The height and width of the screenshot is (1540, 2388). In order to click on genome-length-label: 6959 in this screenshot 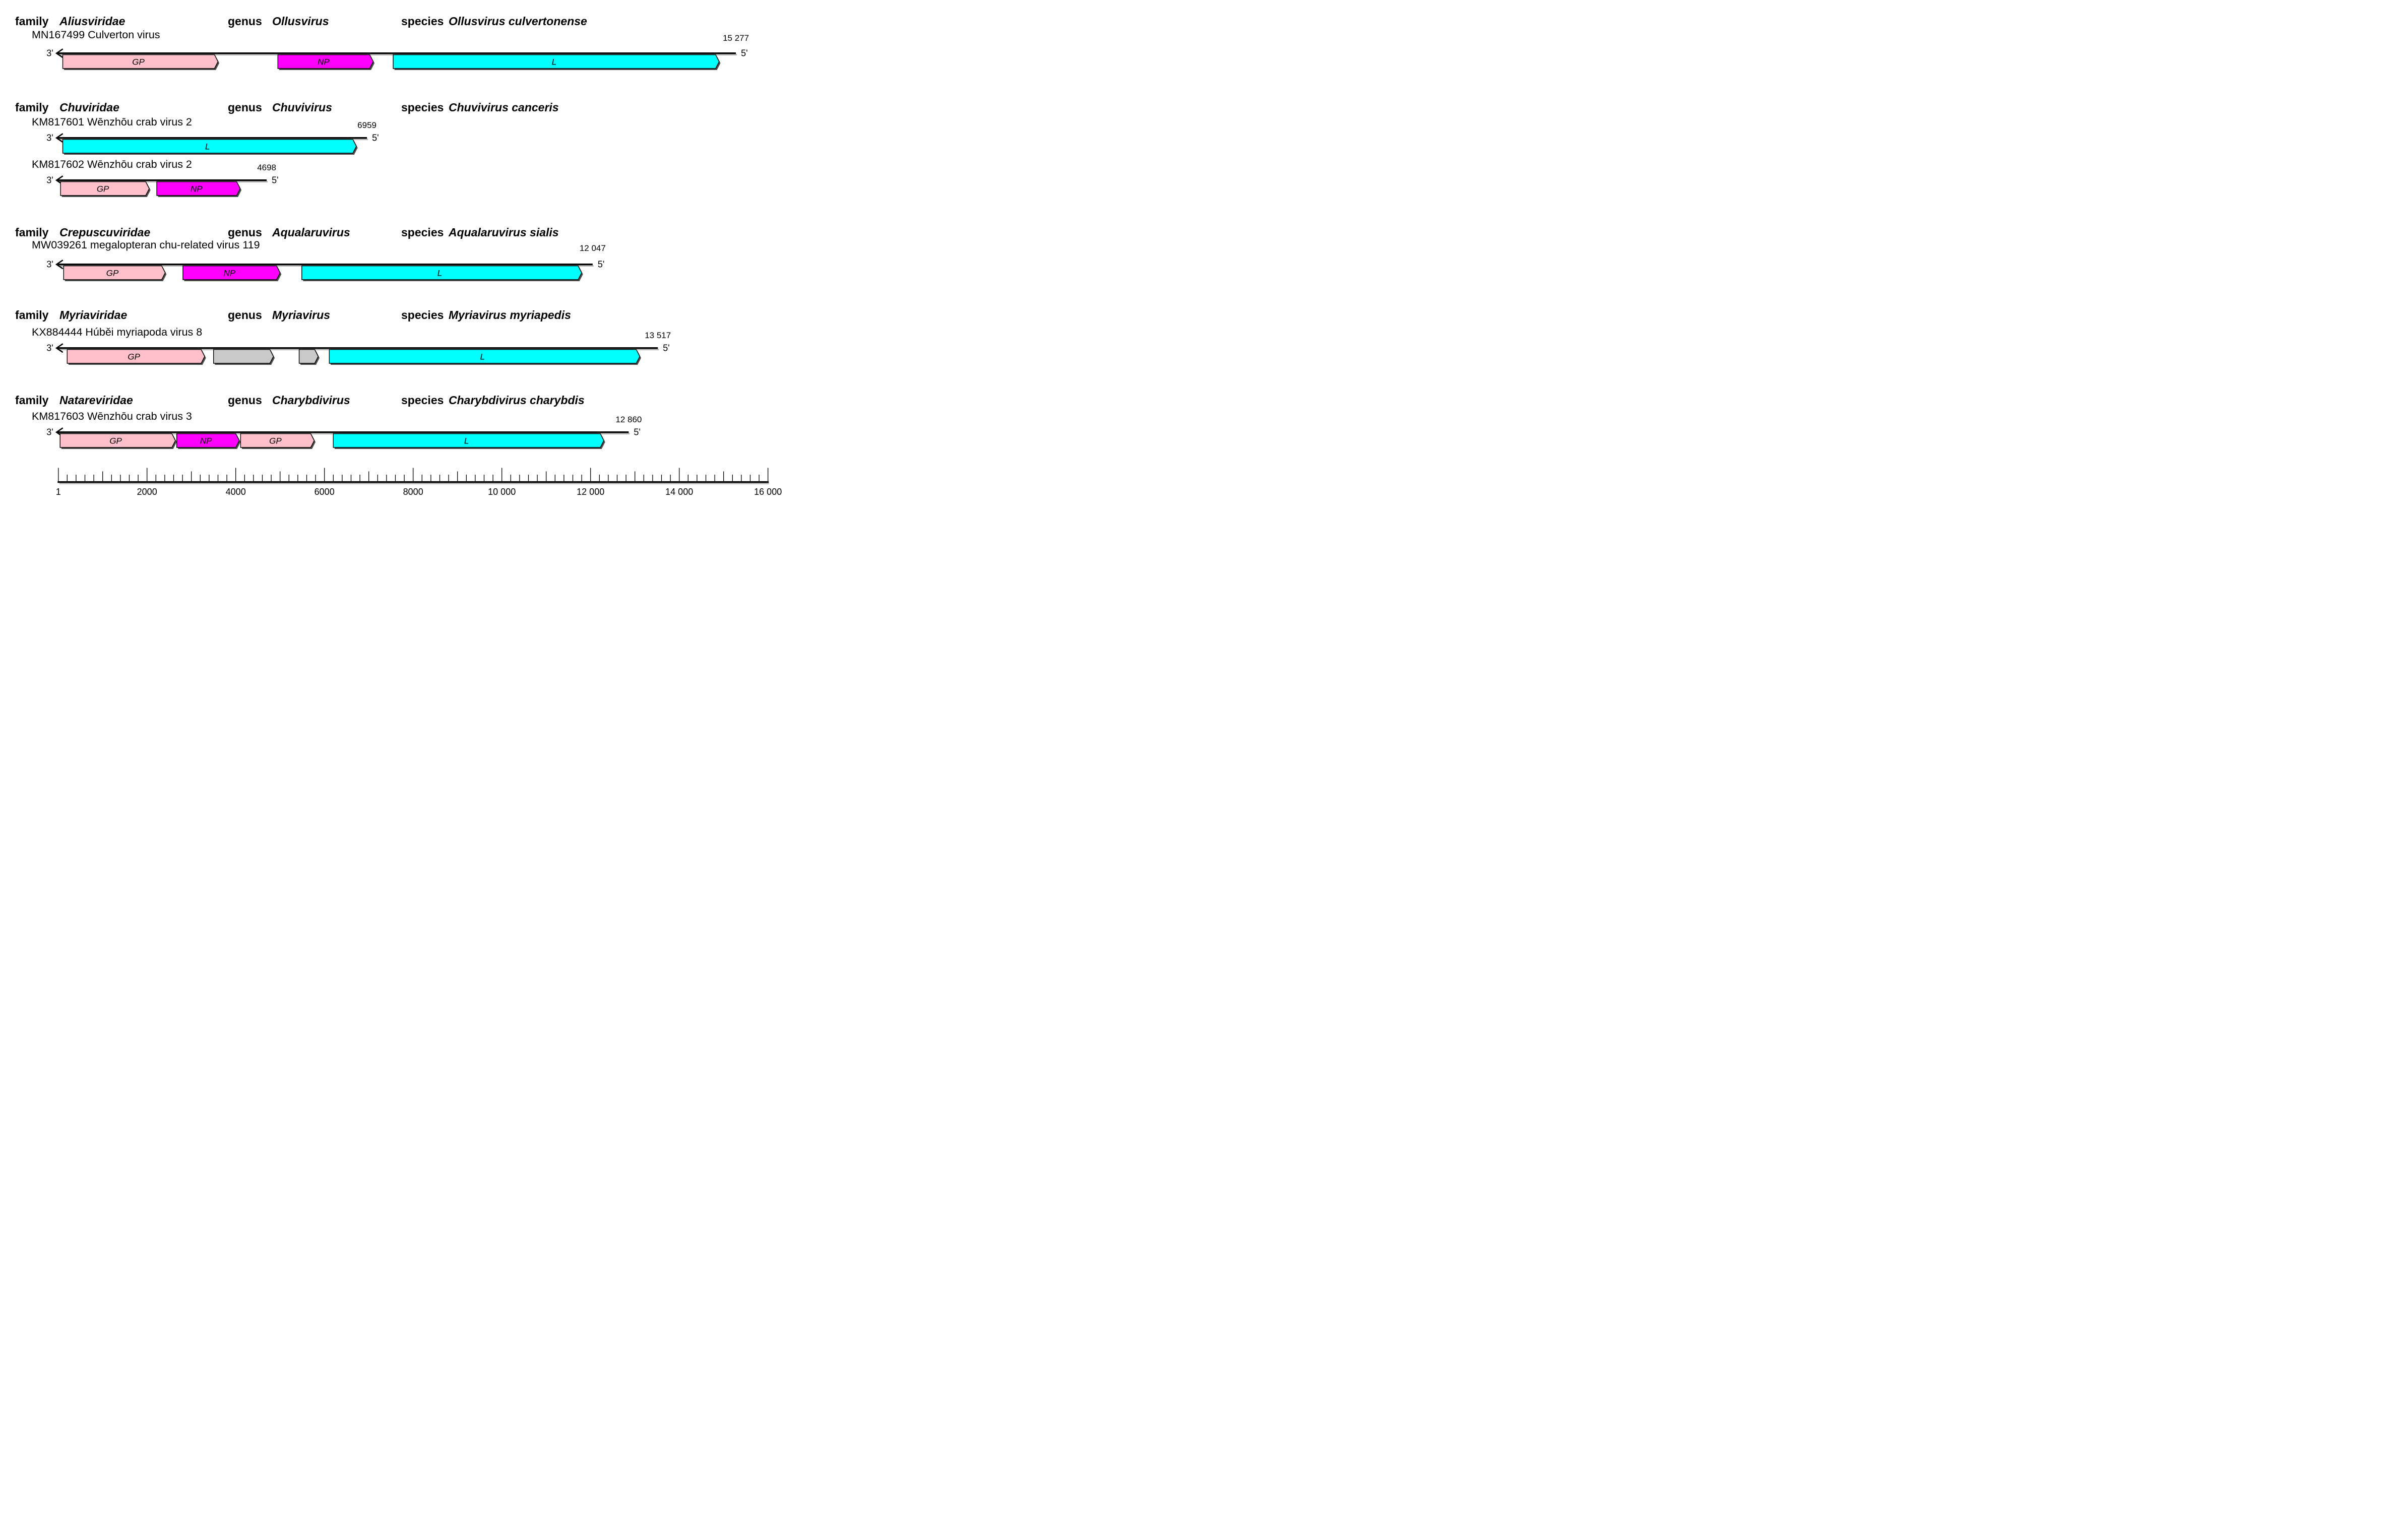, I will do `click(366, 126)`.